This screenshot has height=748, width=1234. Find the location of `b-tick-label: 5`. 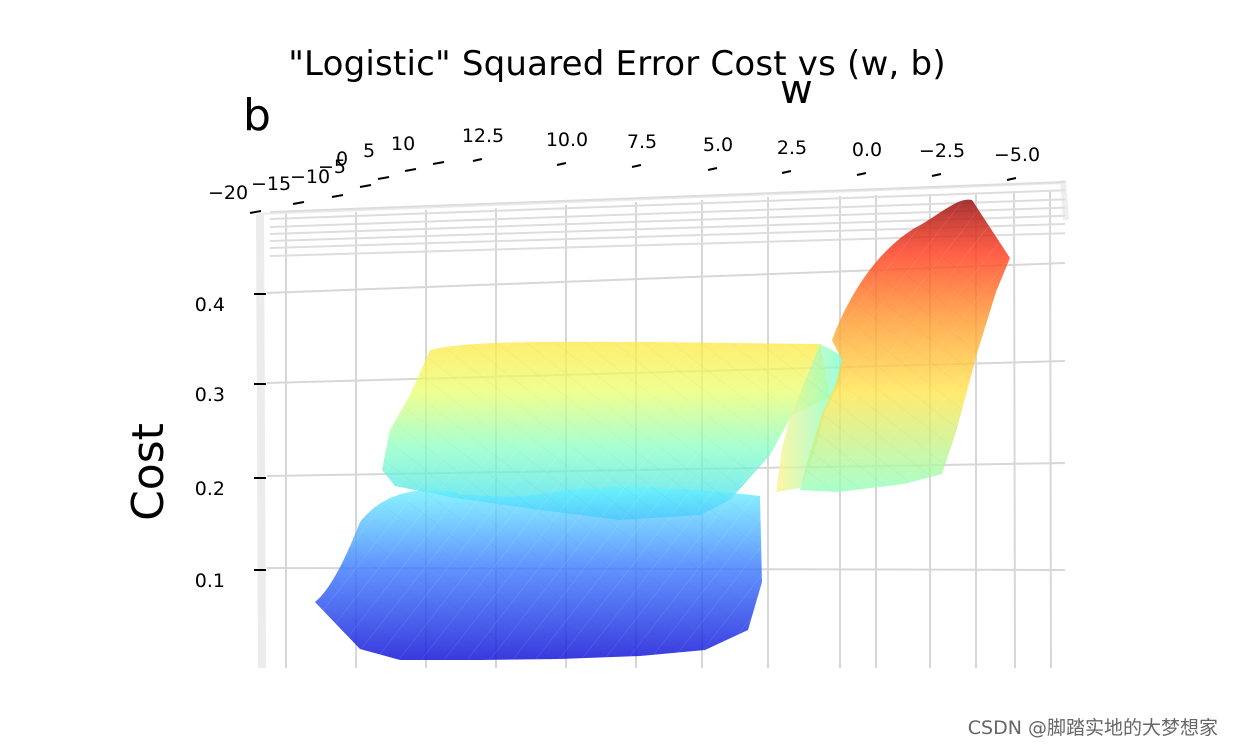

b-tick-label: 5 is located at coordinates (369, 151).